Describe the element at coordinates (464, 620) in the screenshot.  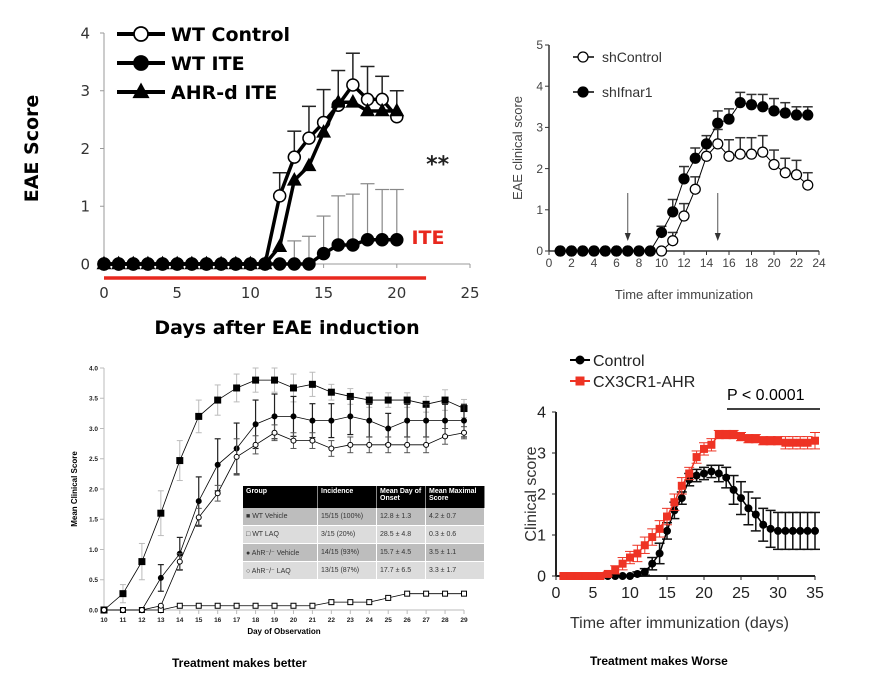
I see `x-tick-label: 29` at that location.